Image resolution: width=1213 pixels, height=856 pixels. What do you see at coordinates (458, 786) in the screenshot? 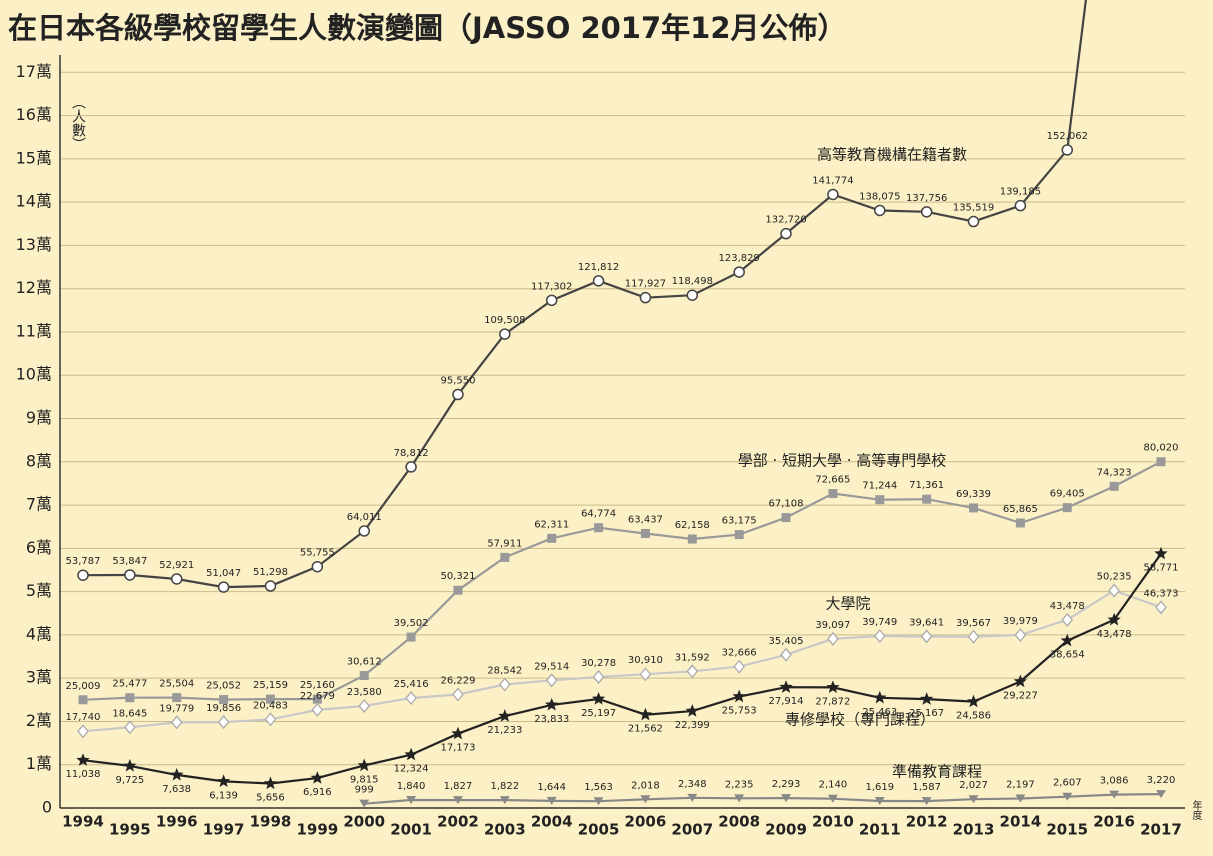
I see `data-label: 1,827` at bounding box center [458, 786].